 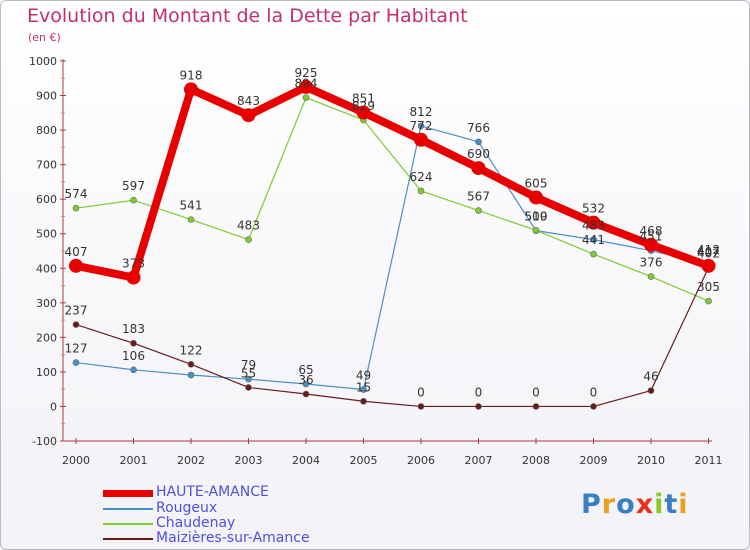 What do you see at coordinates (46, 96) in the screenshot?
I see `y-tick-label: 900` at bounding box center [46, 96].